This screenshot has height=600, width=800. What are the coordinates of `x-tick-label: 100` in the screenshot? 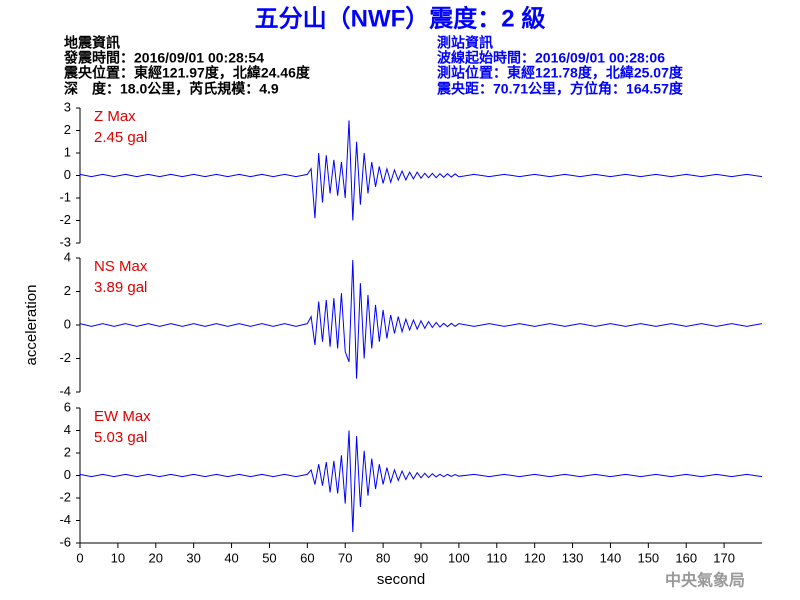 It's located at (459, 557).